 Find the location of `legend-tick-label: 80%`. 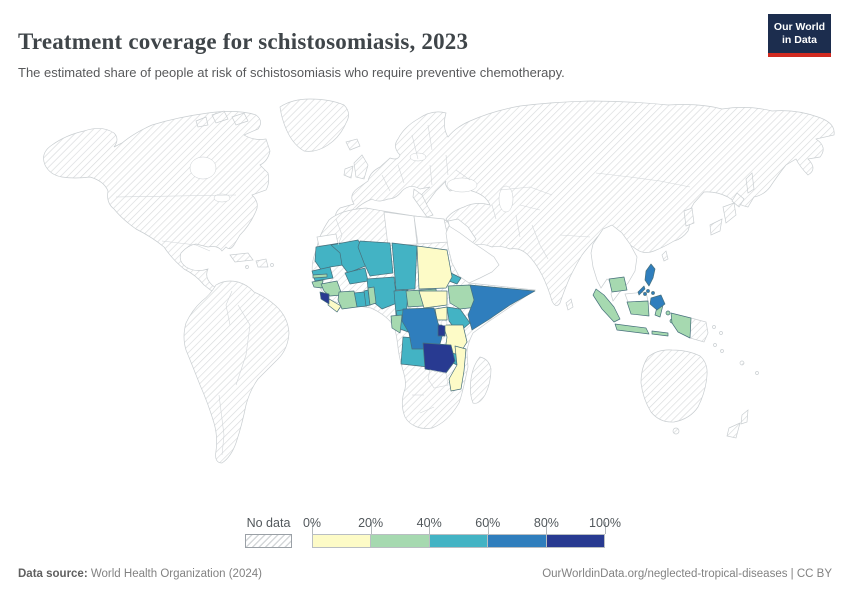

legend-tick-label: 80% is located at coordinates (546, 523).